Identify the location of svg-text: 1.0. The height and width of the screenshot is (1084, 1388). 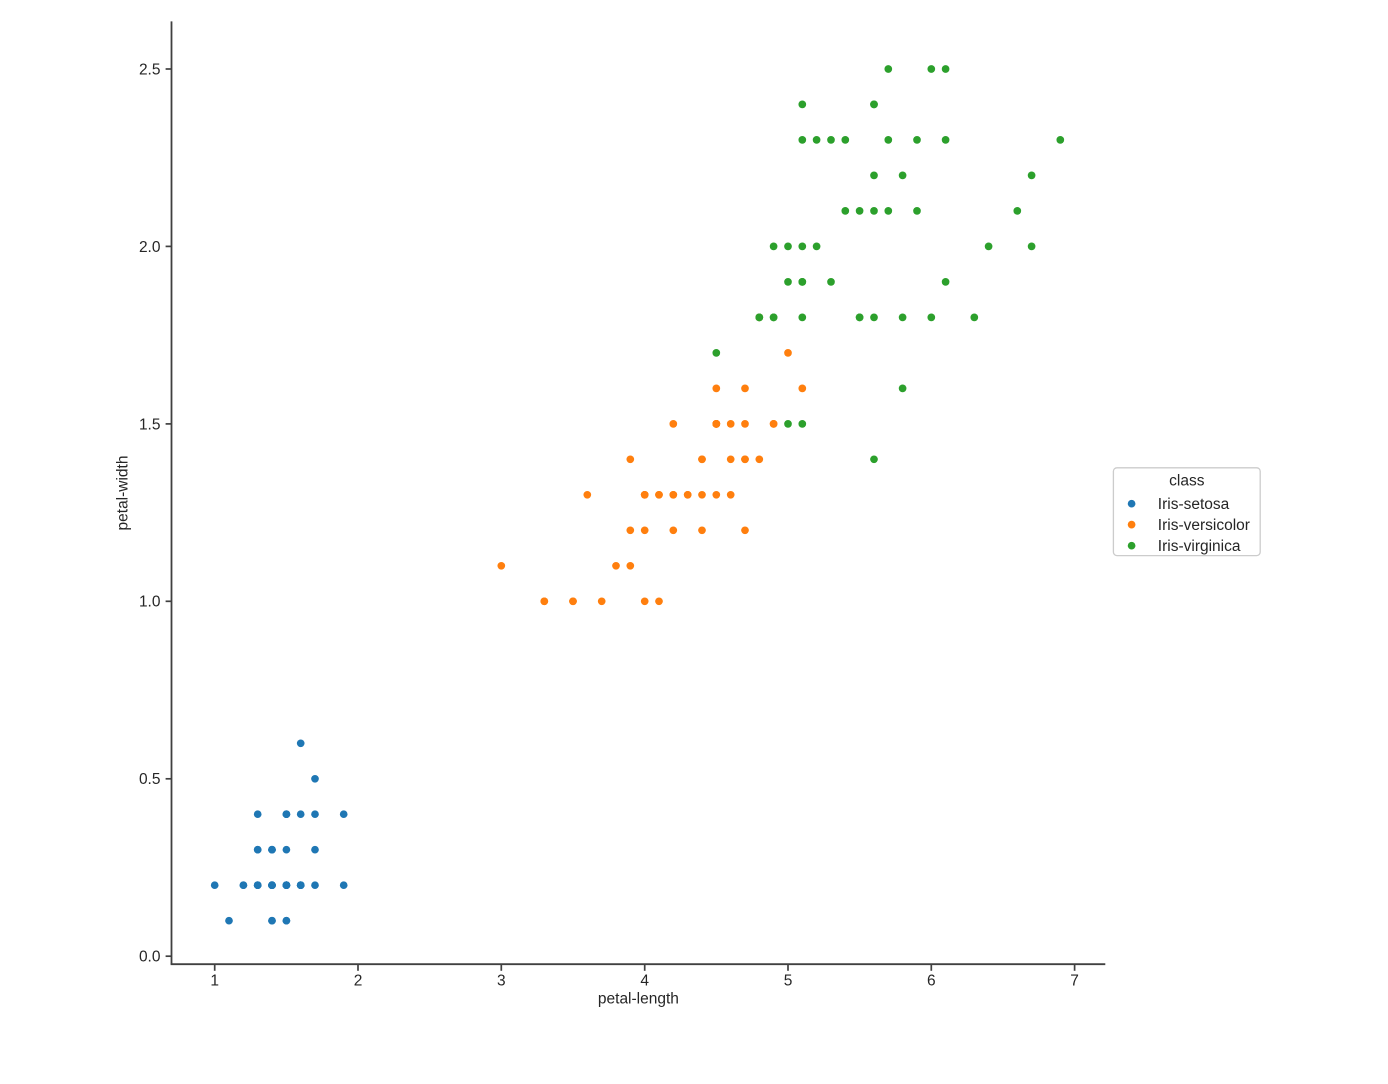
(150, 602).